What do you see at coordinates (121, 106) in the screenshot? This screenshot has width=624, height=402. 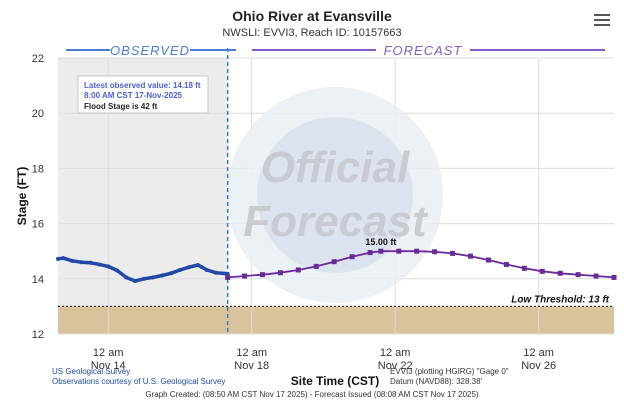 I see `flood-stage-note: Flood Stage is 42 ft` at bounding box center [121, 106].